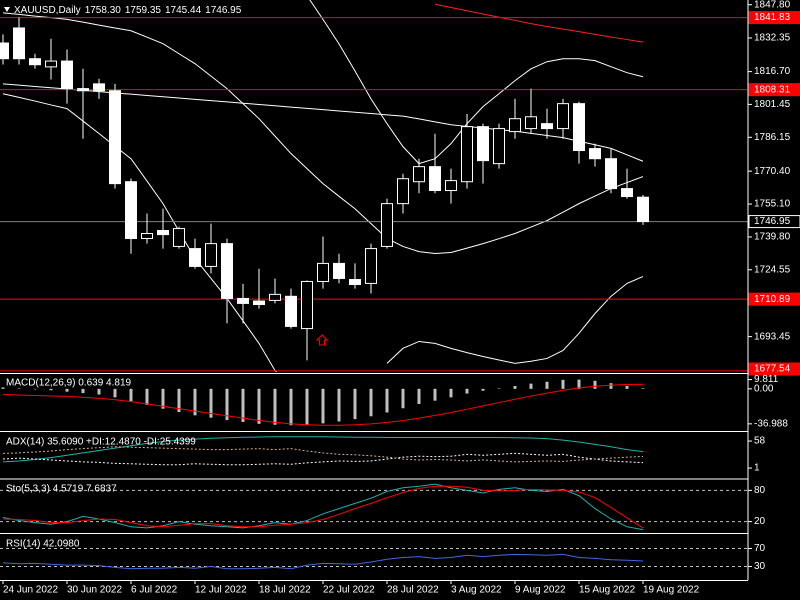  What do you see at coordinates (772, 38) in the screenshot?
I see `y-tick-label: 1832.35` at bounding box center [772, 38].